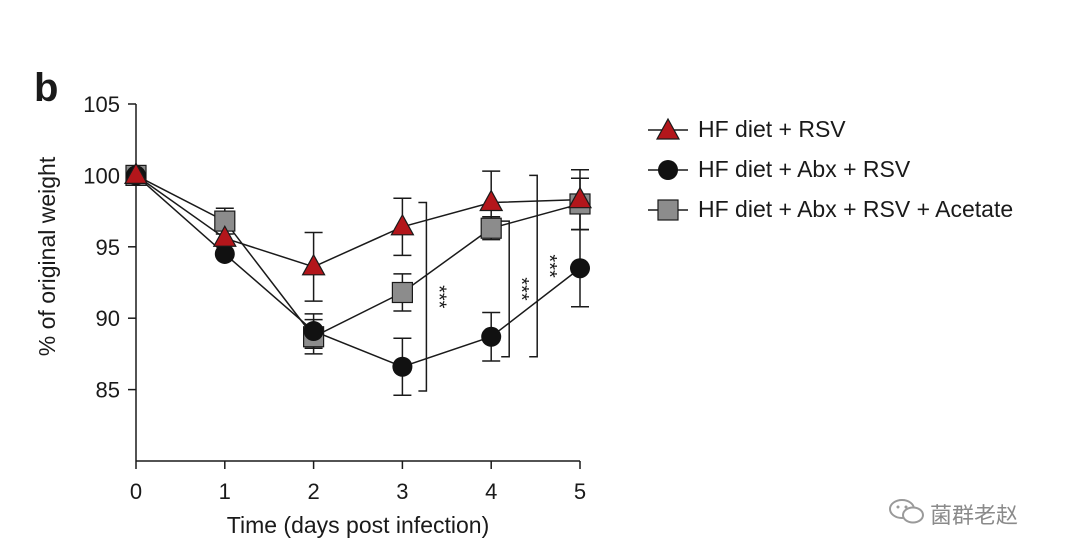 The width and height of the screenshot is (1080, 559). I want to click on x-tick-label: 5, so click(580, 491).